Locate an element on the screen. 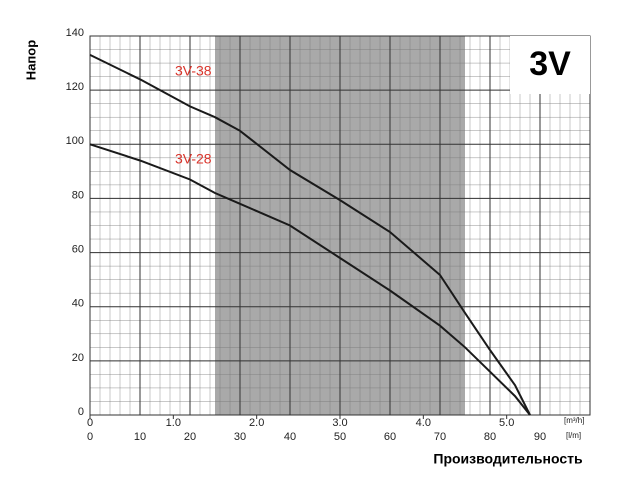 The height and width of the screenshot is (485, 640). title-box is located at coordinates (550, 65).